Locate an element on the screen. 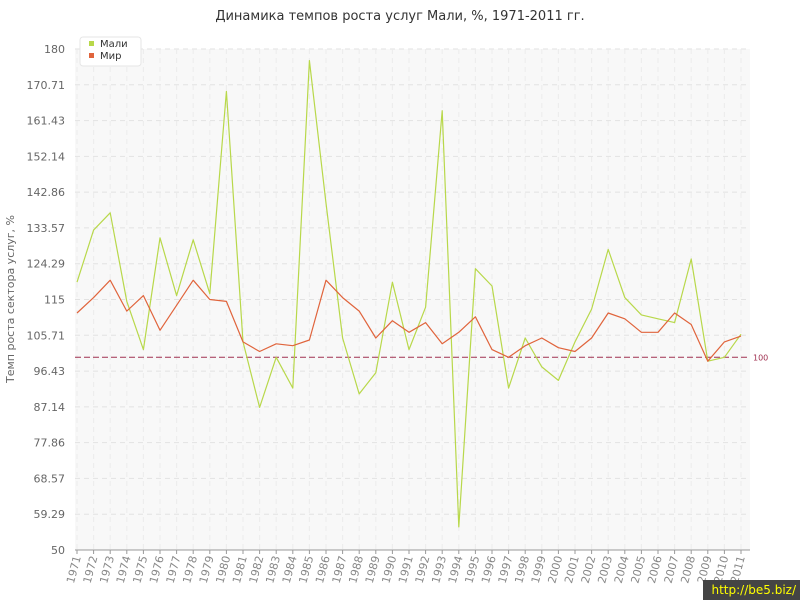  y-tick-label: 87.14 is located at coordinates (50, 407).